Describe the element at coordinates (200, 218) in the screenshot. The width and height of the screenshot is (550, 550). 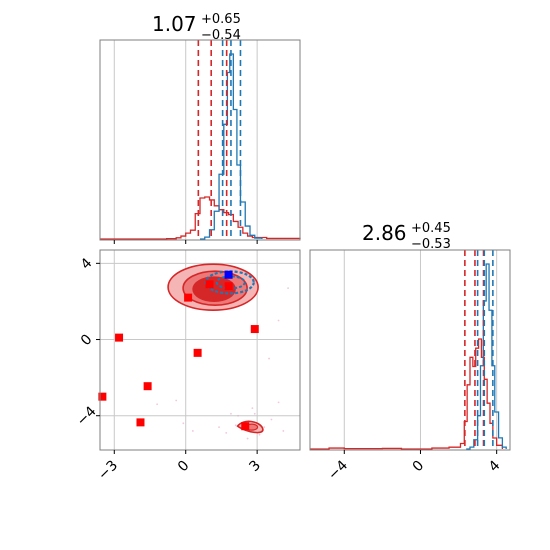
I see `hist-1-series-red` at that location.